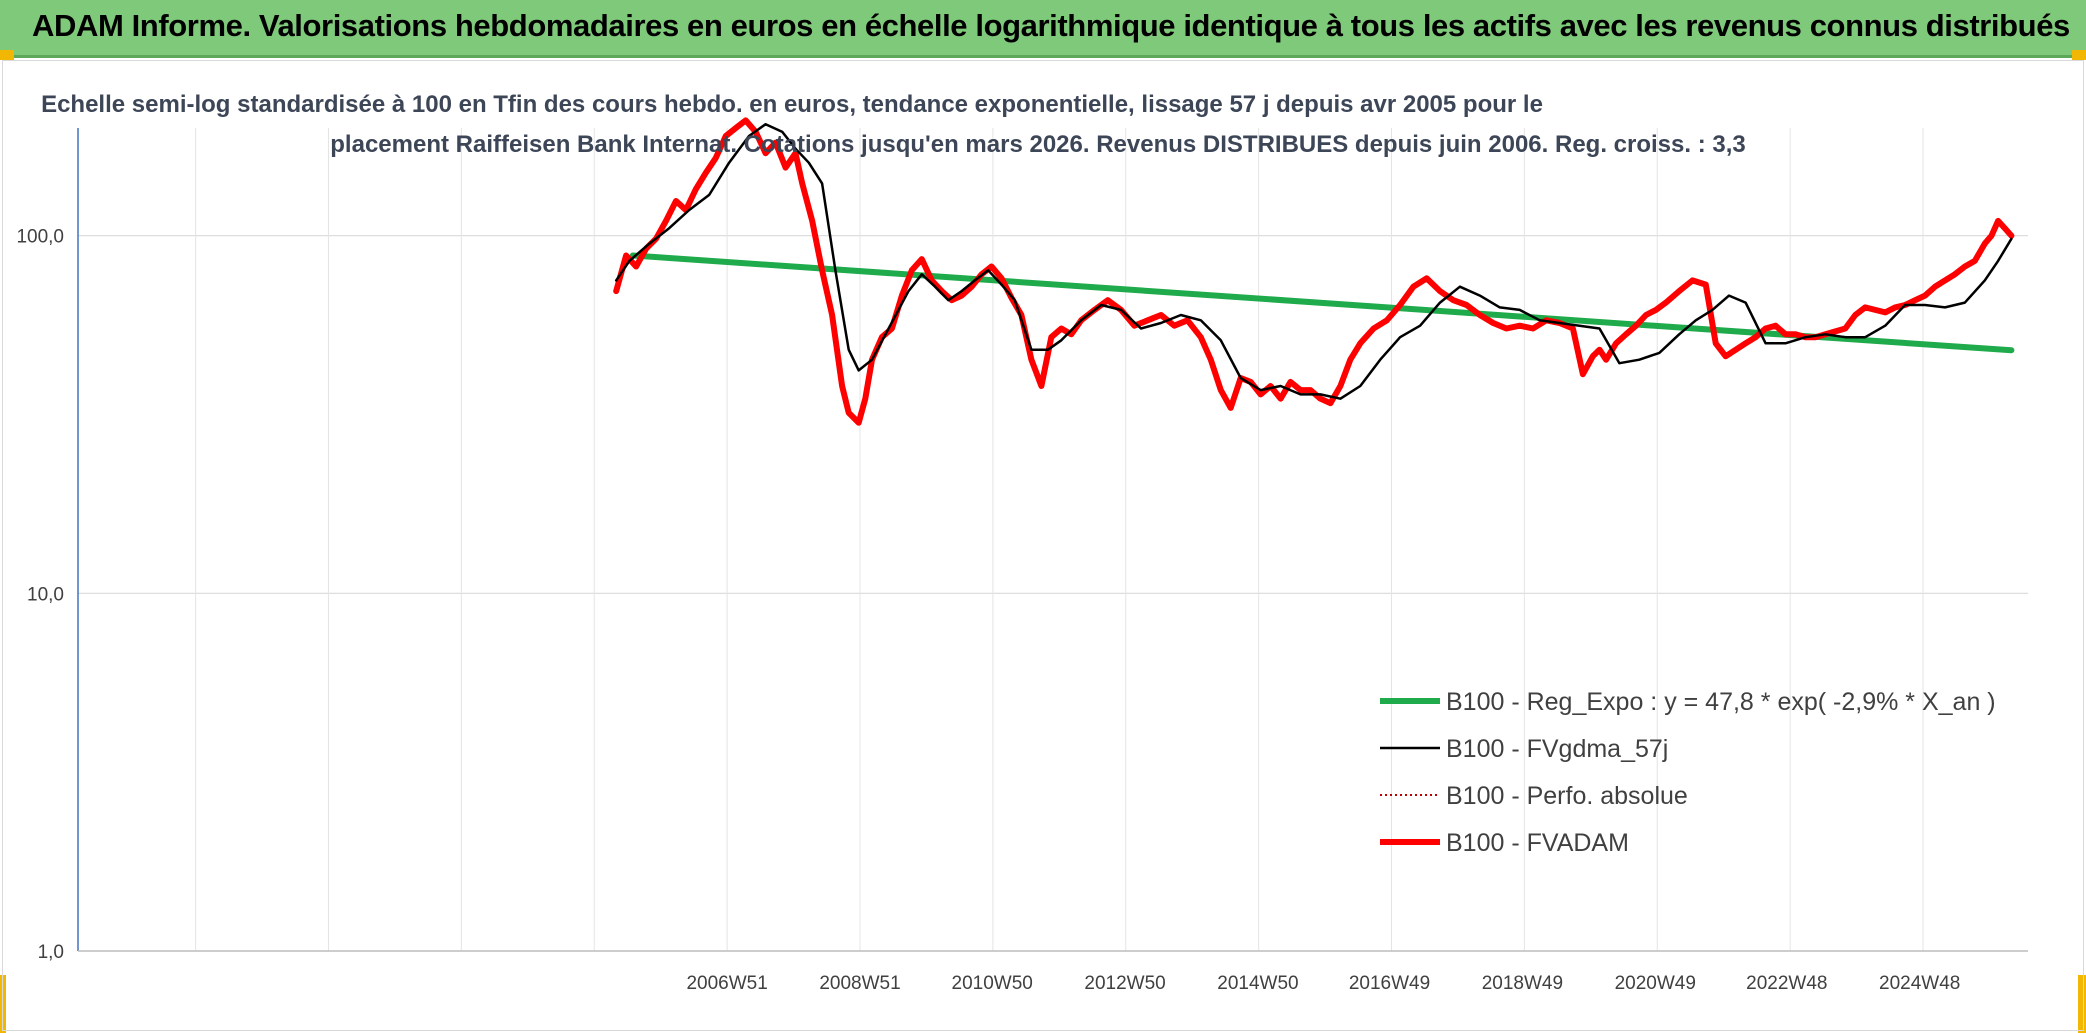 Image resolution: width=2086 pixels, height=1033 pixels. What do you see at coordinates (1522, 983) in the screenshot?
I see `x-tick-label: 2018W49` at bounding box center [1522, 983].